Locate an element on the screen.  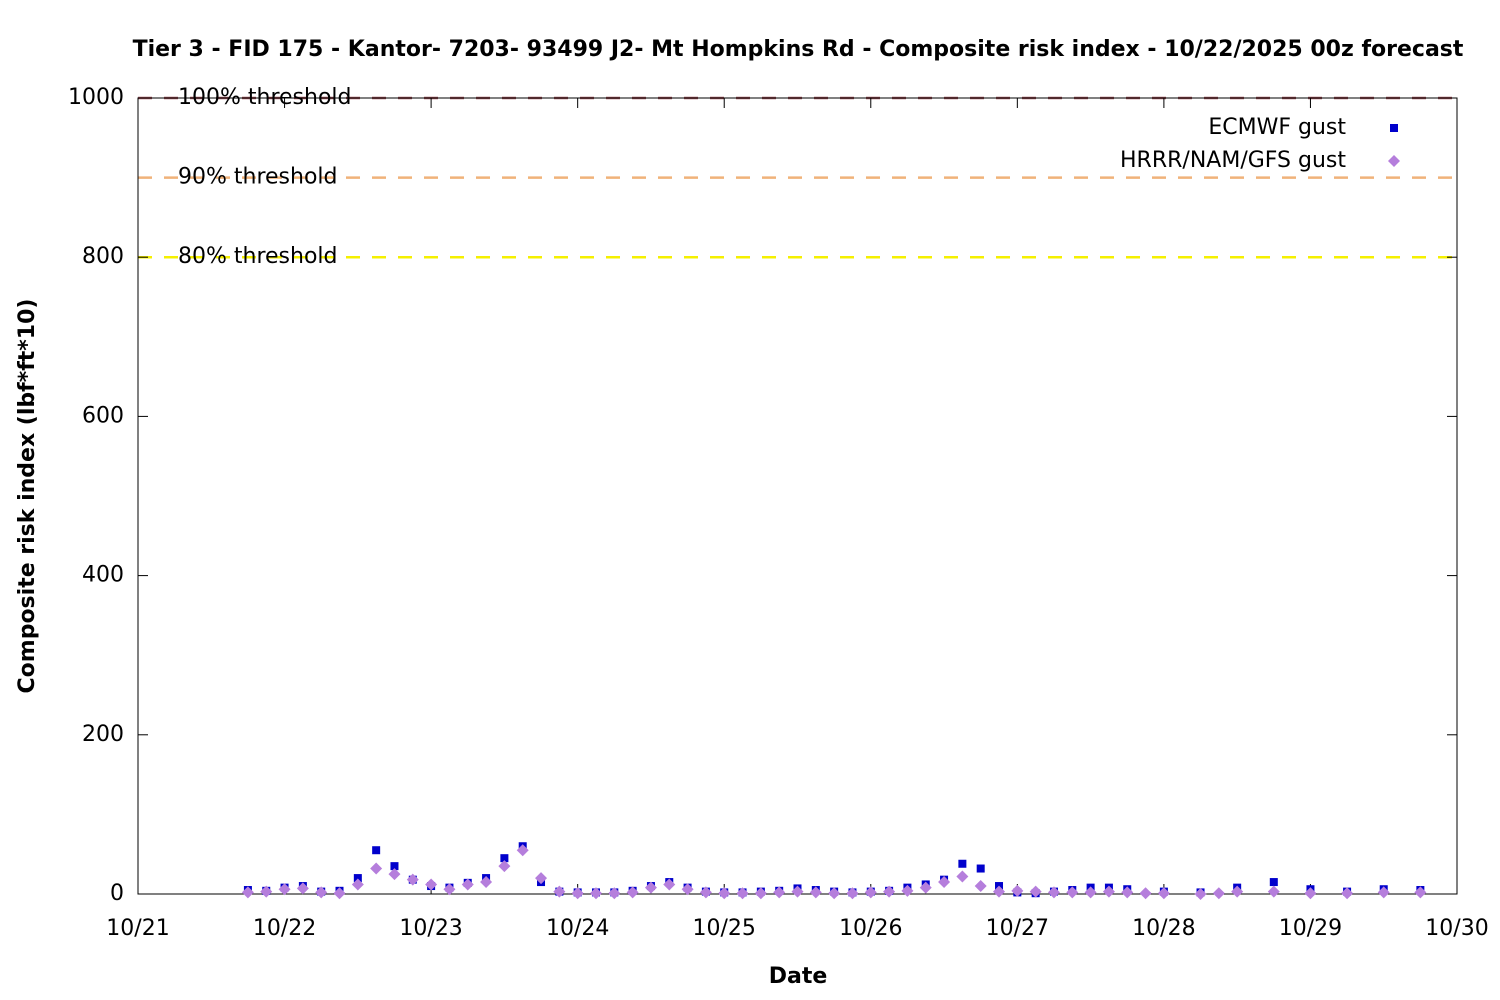
x-tick-label: 10/29 is located at coordinates (1310, 928).